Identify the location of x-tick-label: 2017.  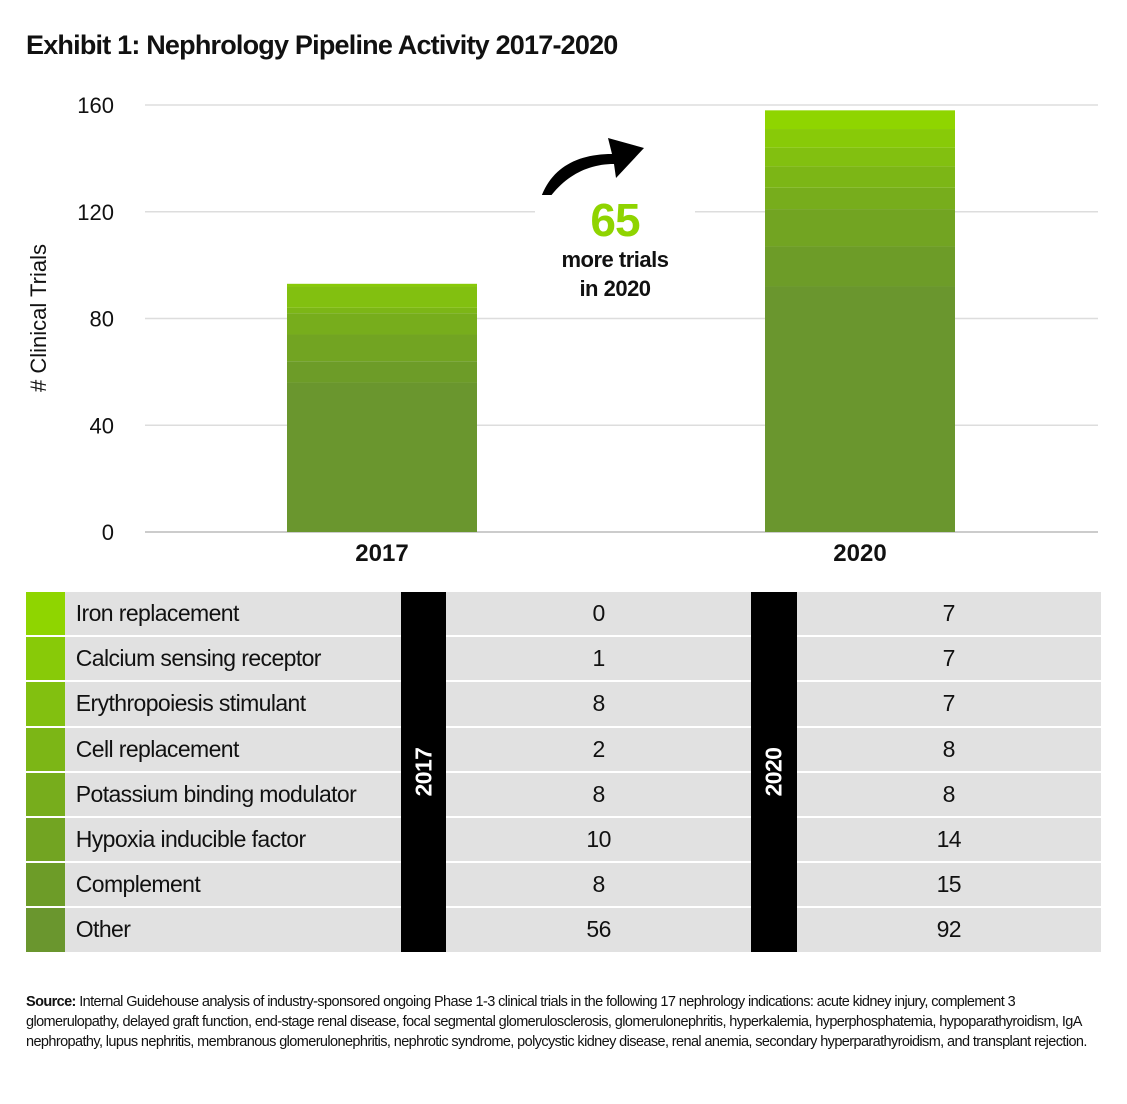
(381, 553).